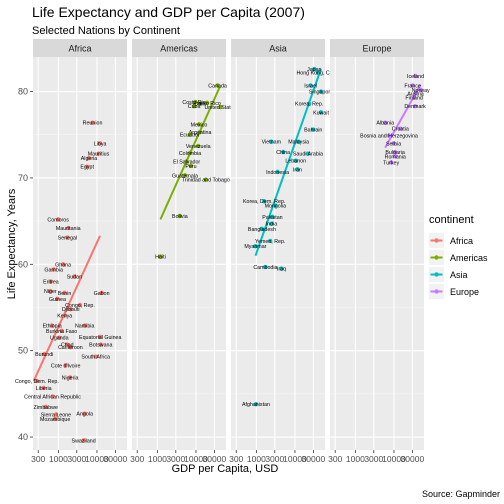 This screenshot has height=504, width=504. I want to click on point-label: Central African Republic, so click(52, 397).